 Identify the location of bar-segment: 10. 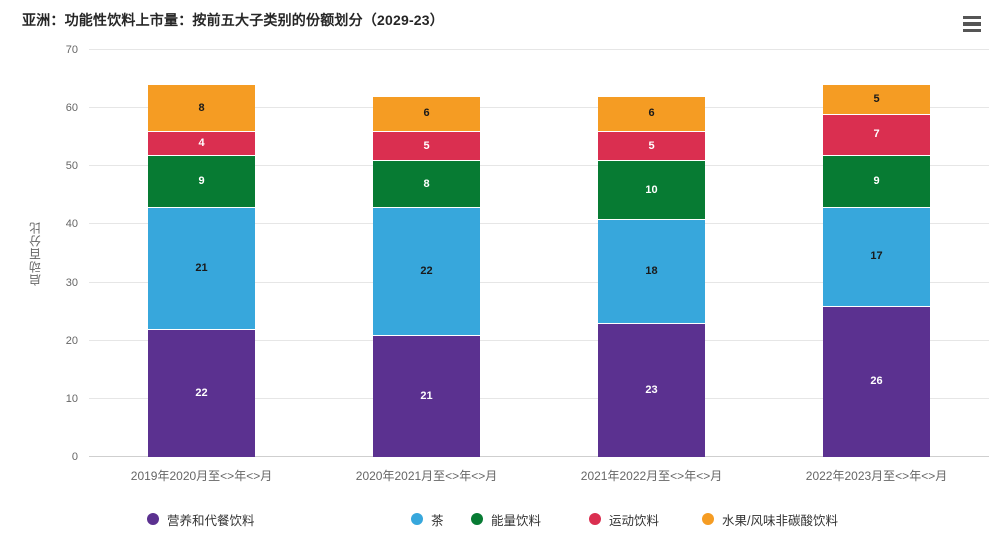
(651, 189).